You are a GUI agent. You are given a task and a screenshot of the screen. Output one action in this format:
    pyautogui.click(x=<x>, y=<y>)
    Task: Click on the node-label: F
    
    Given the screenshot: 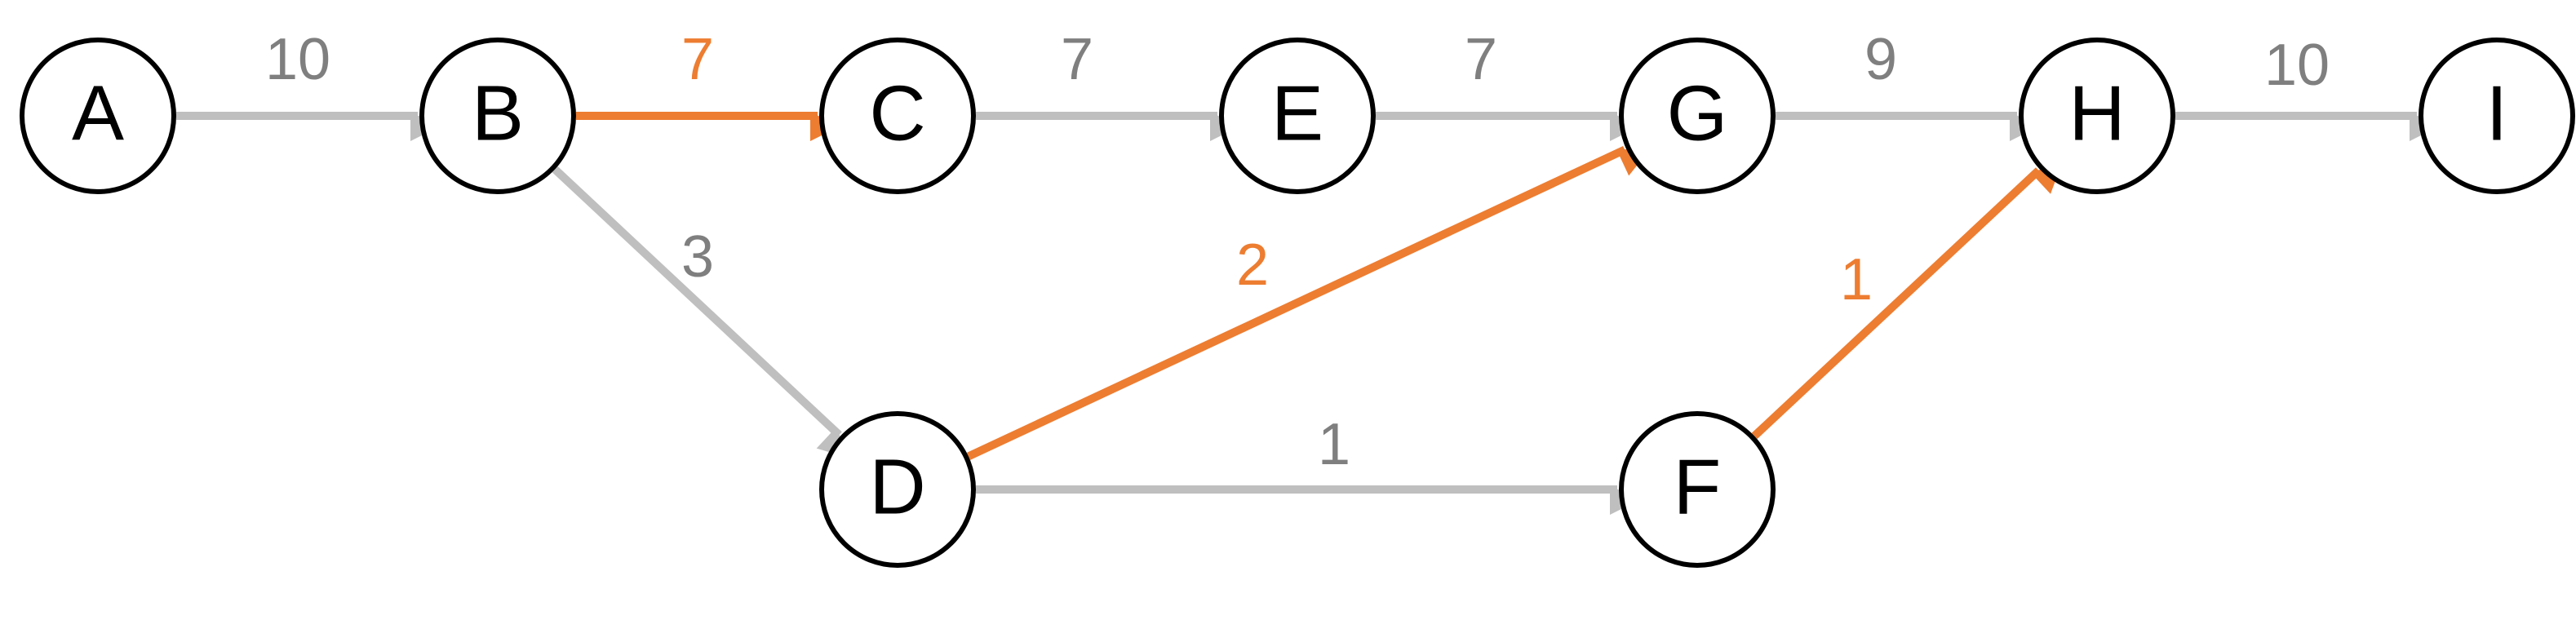 What is the action you would take?
    pyautogui.click(x=1698, y=486)
    